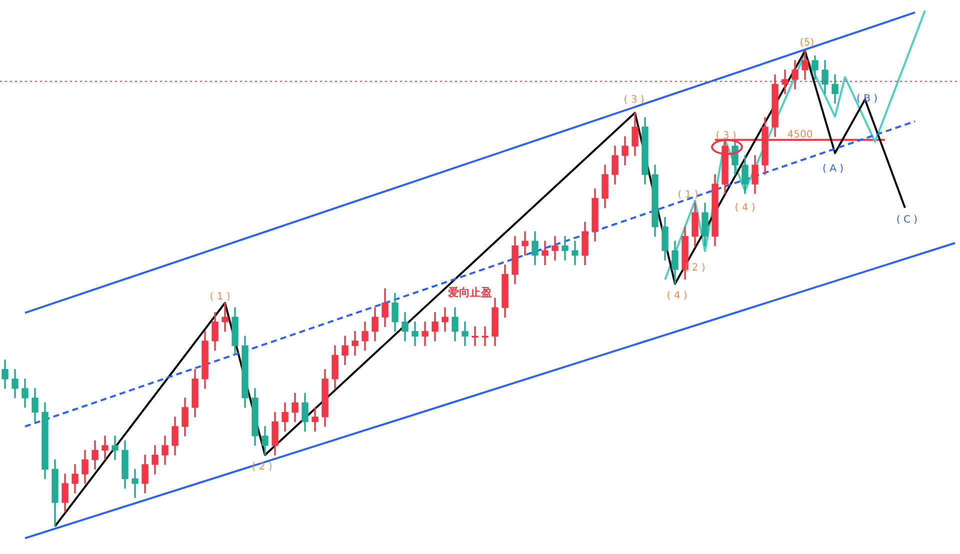 Image resolution: width=960 pixels, height=554 pixels. I want to click on text: (5), so click(807, 43).